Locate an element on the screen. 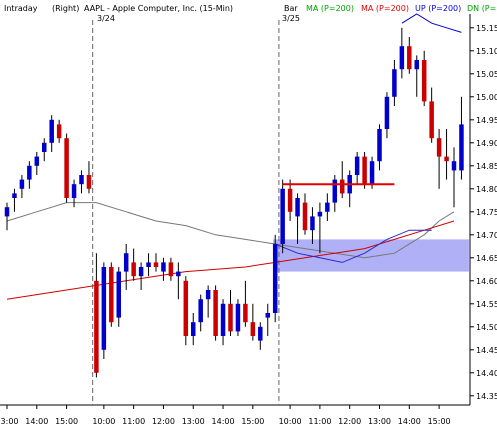 The height and width of the screenshot is (433, 497). y-tick-label: 14.70 is located at coordinates (486, 235).